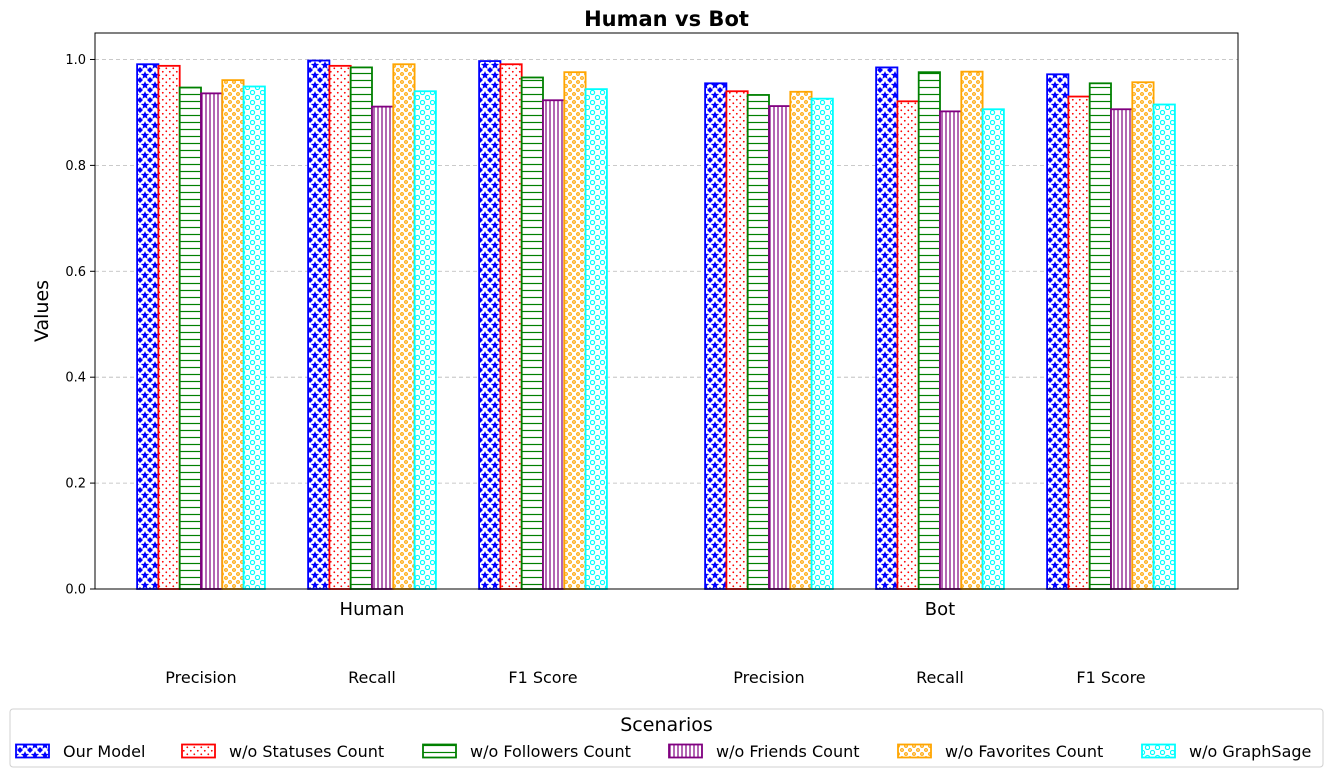  What do you see at coordinates (319, 324) in the screenshot?
I see `bar-human-recall-our-model` at bounding box center [319, 324].